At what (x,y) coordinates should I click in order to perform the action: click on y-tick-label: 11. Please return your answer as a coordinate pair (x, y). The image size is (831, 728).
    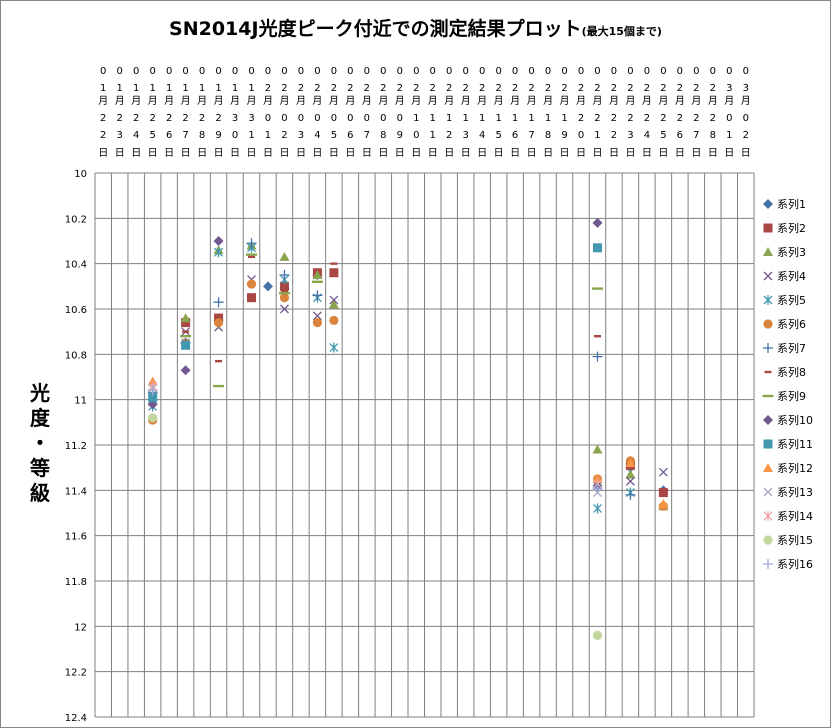
    Looking at the image, I should click on (80, 401).